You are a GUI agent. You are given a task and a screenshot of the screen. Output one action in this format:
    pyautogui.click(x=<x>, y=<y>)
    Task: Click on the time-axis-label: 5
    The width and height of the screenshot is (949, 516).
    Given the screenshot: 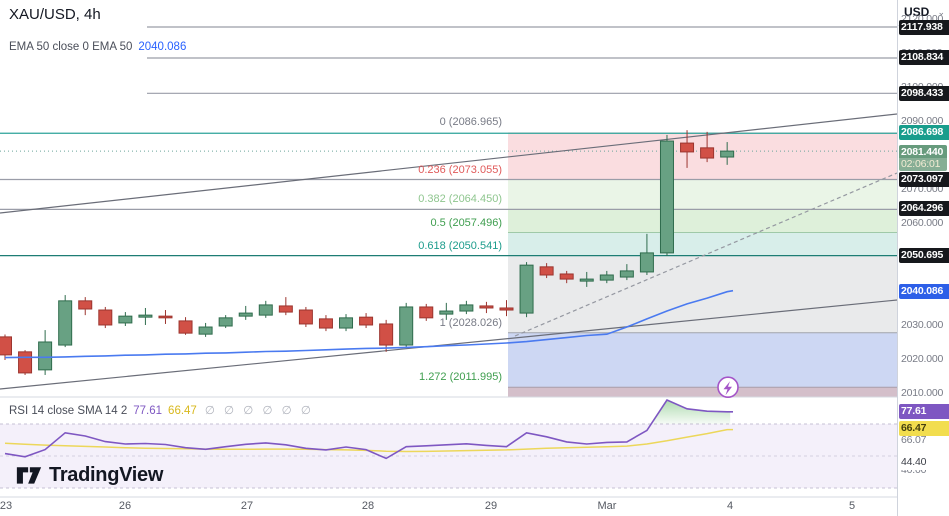 What is the action you would take?
    pyautogui.click(x=852, y=506)
    